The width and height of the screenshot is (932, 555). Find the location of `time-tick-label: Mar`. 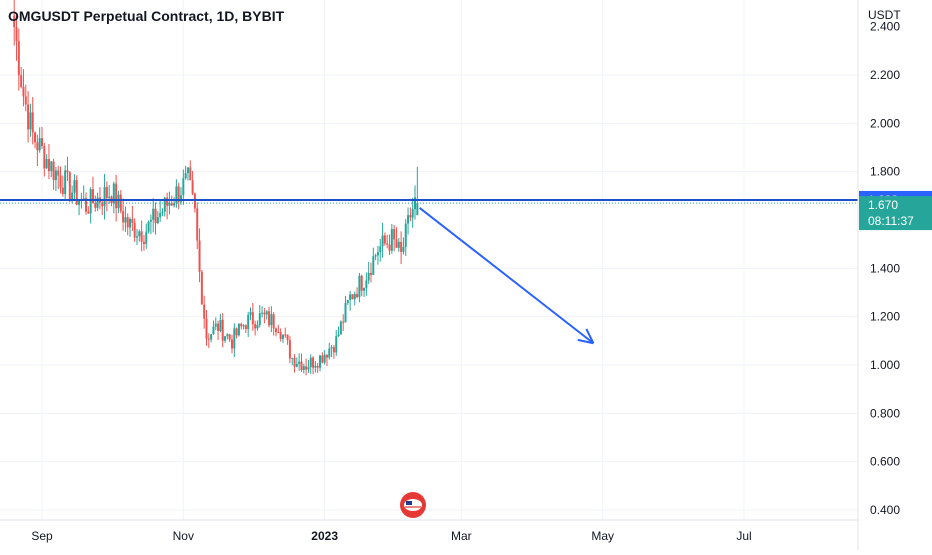

time-tick-label: Mar is located at coordinates (461, 536).